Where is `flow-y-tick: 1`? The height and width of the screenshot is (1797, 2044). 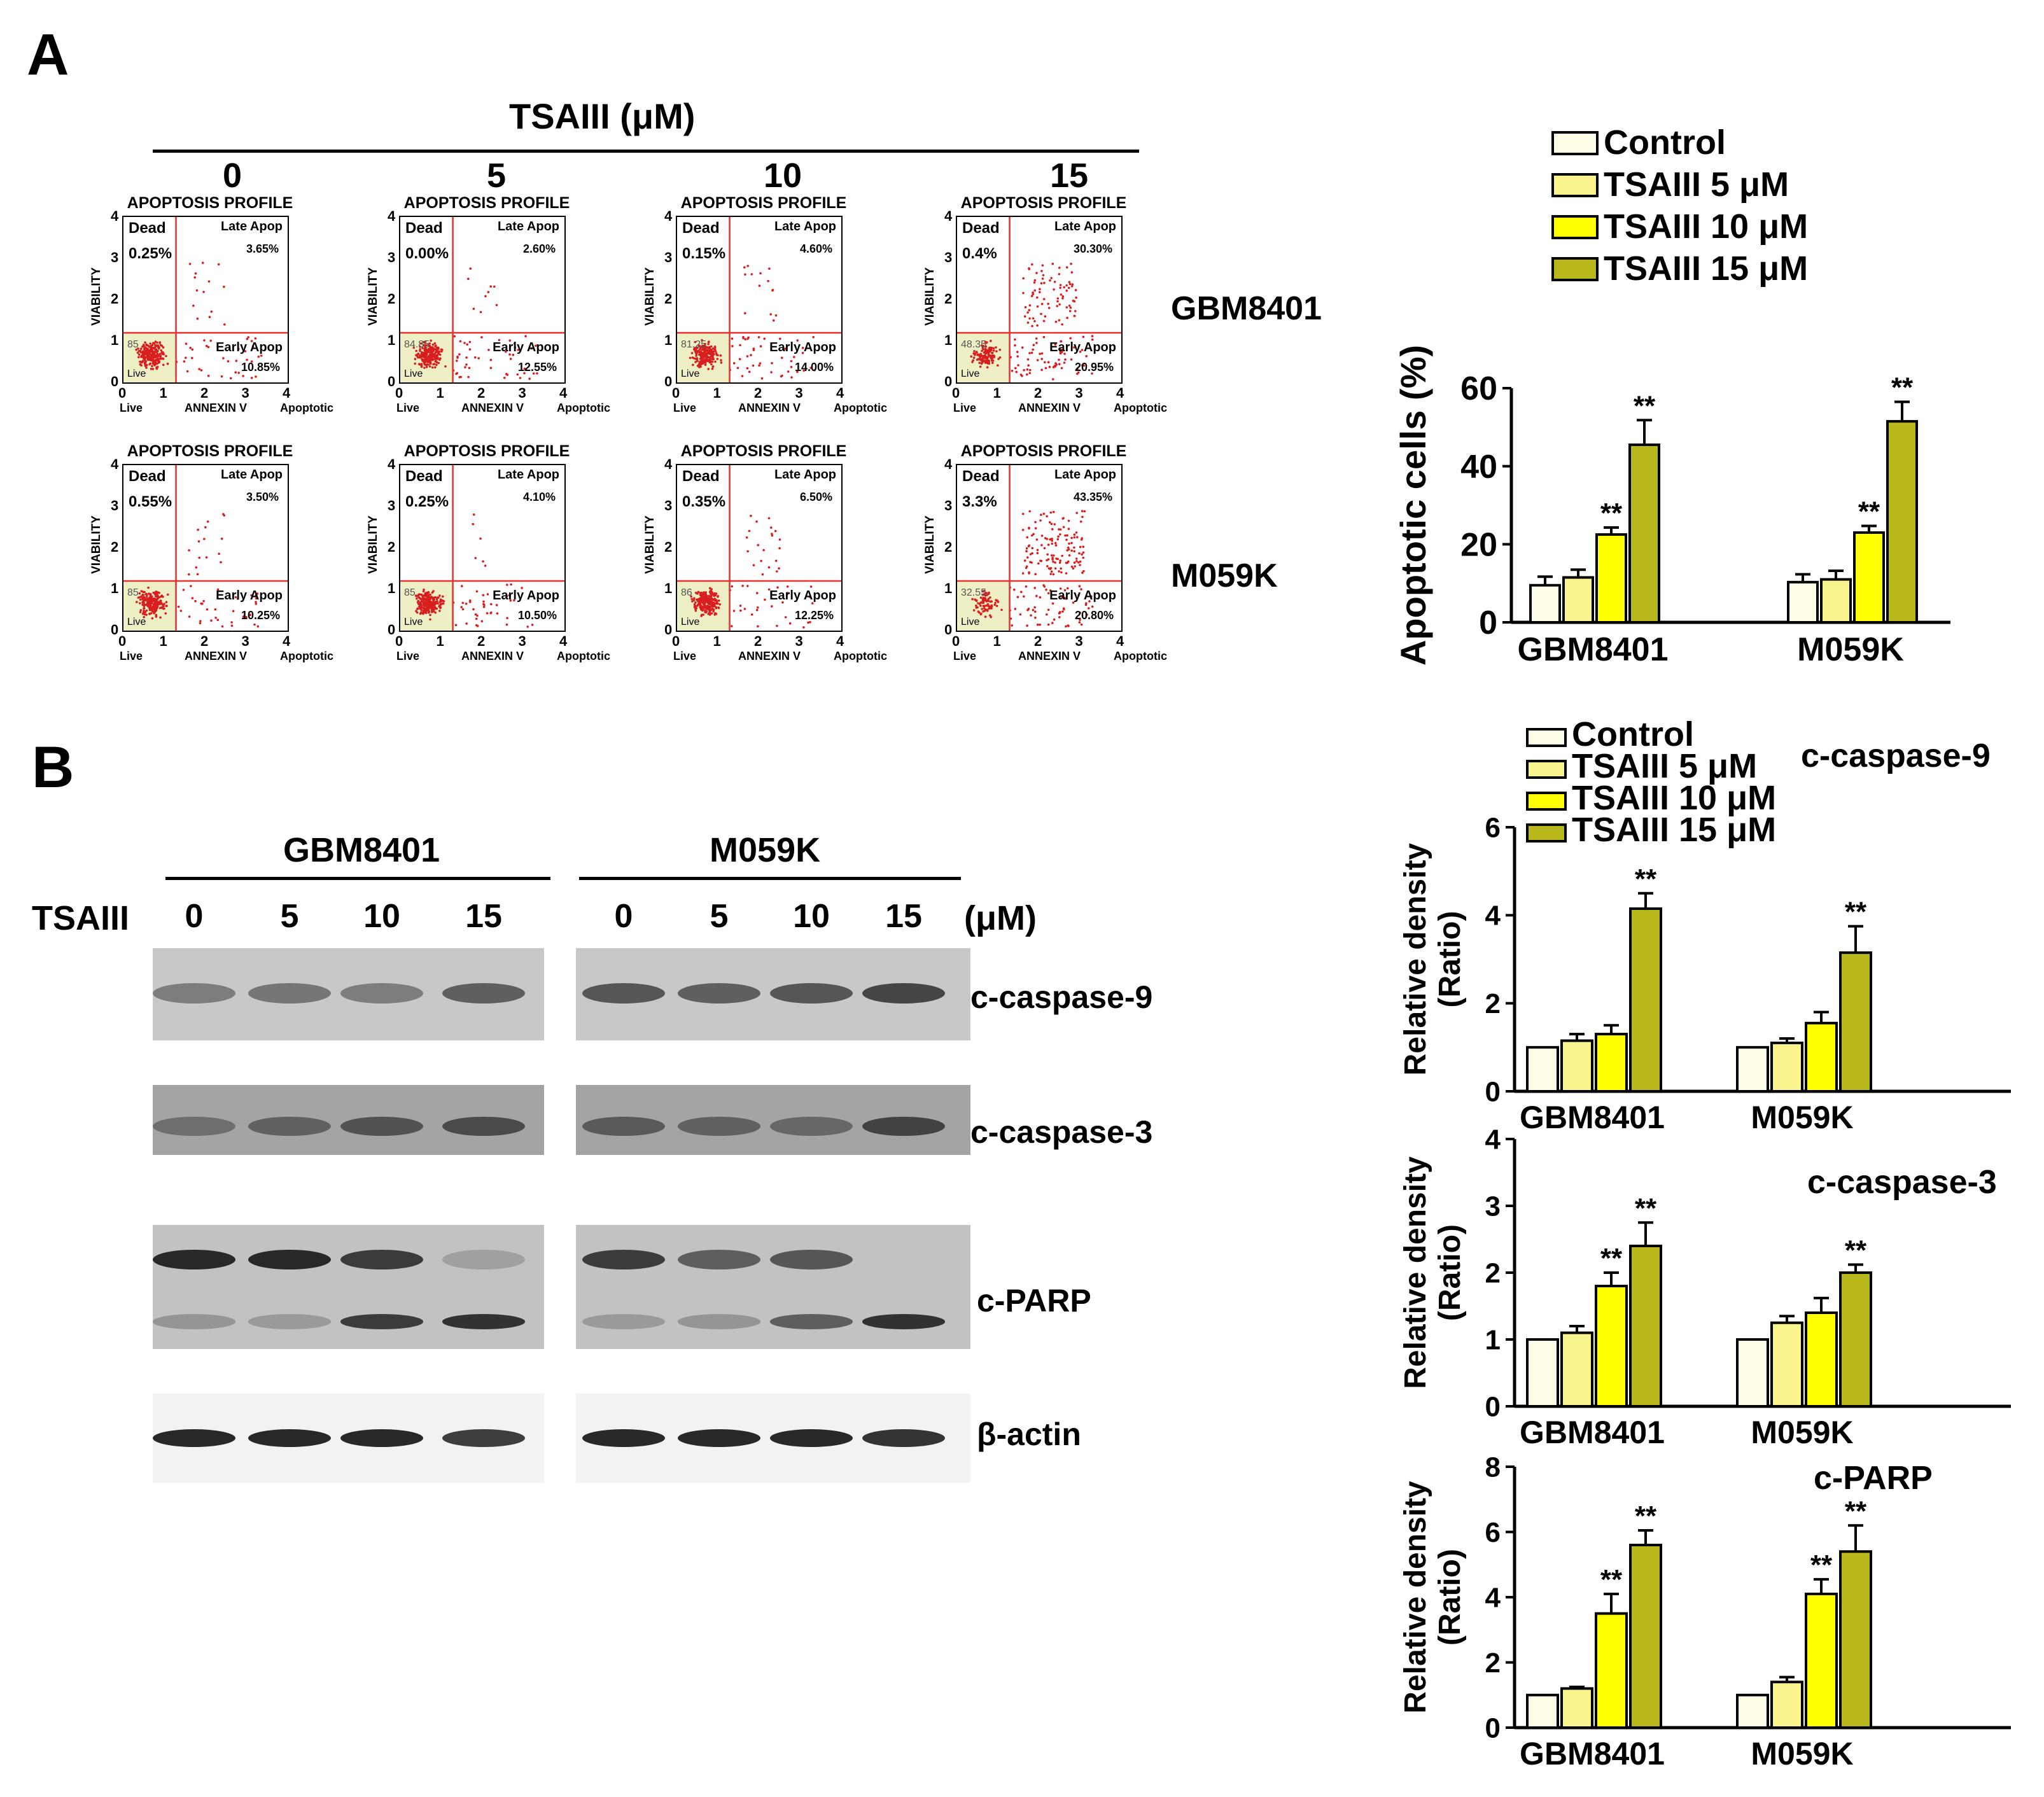 flow-y-tick: 1 is located at coordinates (115, 340).